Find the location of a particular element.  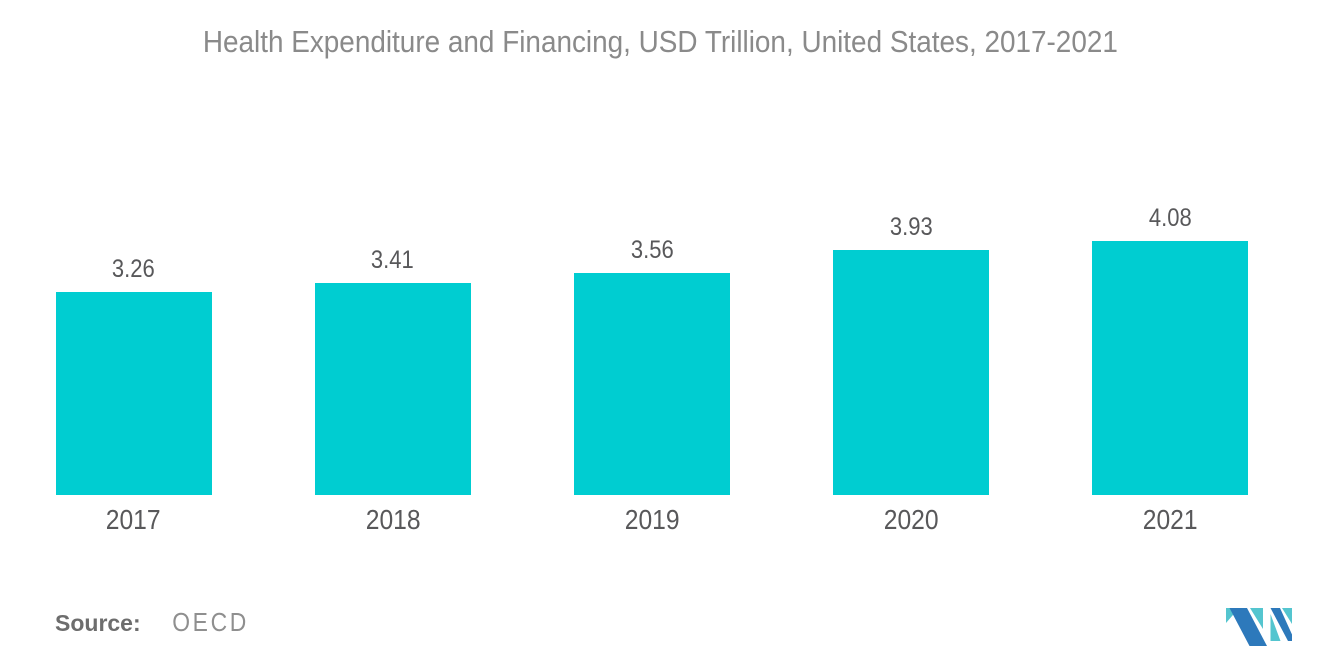

x-axis-label-2020: 2020 is located at coordinates (911, 519).